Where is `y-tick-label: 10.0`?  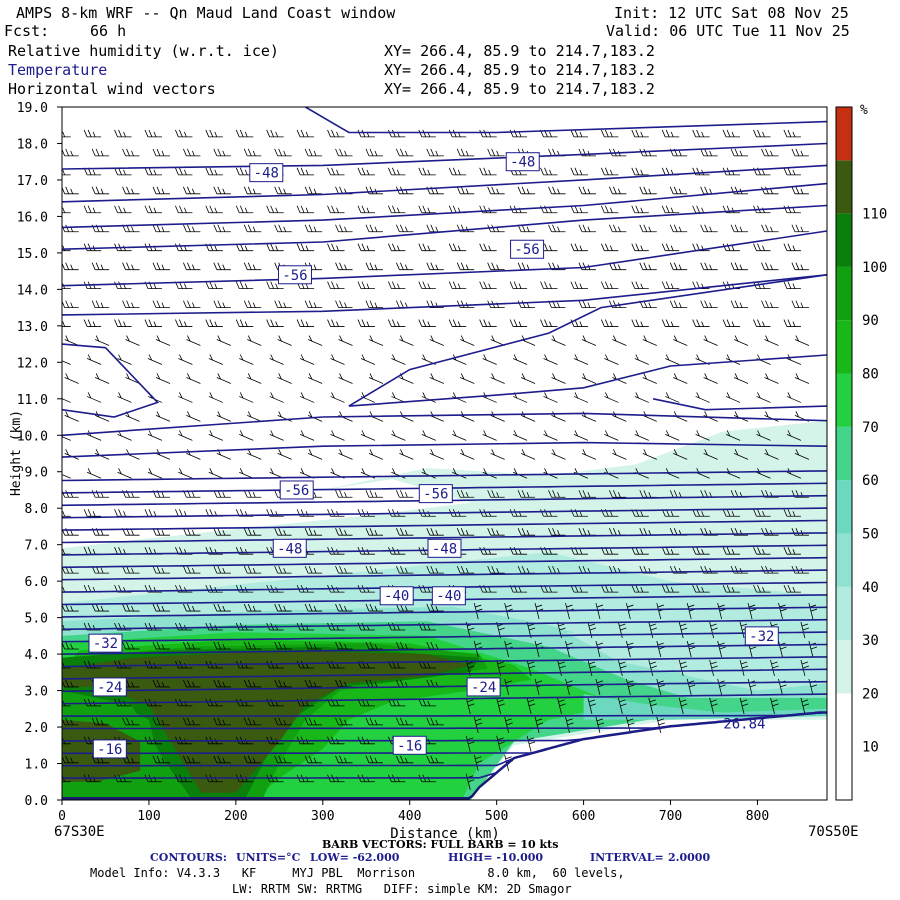
y-tick-label: 10.0 is located at coordinates (32, 436).